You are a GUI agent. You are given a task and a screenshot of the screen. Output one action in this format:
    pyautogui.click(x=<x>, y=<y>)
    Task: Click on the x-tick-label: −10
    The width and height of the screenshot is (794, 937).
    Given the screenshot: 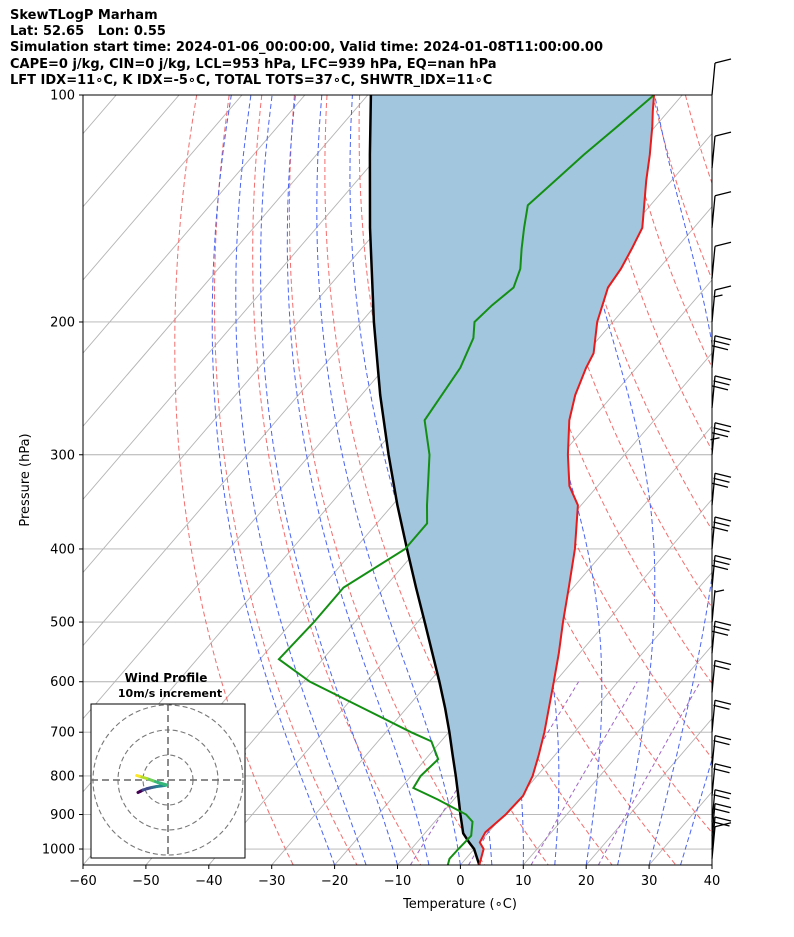 What is the action you would take?
    pyautogui.click(x=397, y=881)
    